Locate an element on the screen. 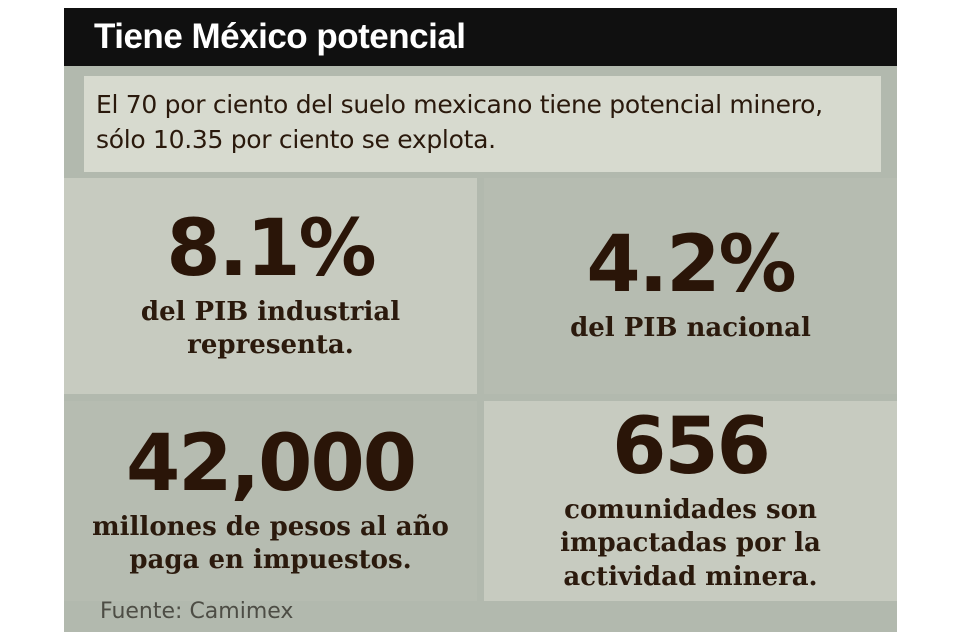 The width and height of the screenshot is (960, 640). stat-value: 8.1% is located at coordinates (271, 248).